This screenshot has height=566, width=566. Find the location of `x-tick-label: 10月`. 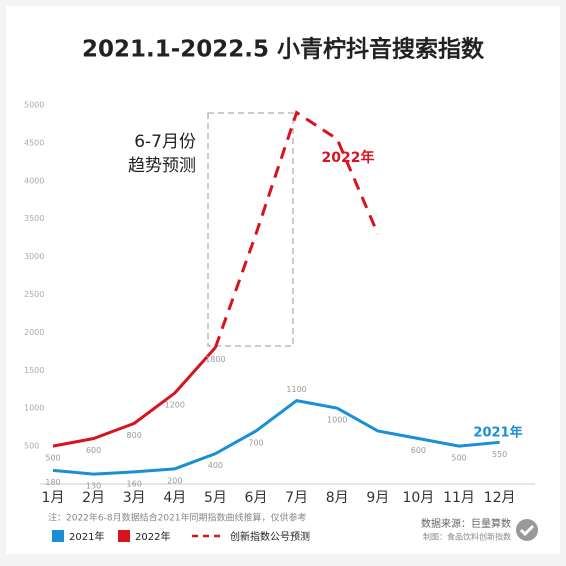

x-tick-label: 10月 is located at coordinates (418, 498).